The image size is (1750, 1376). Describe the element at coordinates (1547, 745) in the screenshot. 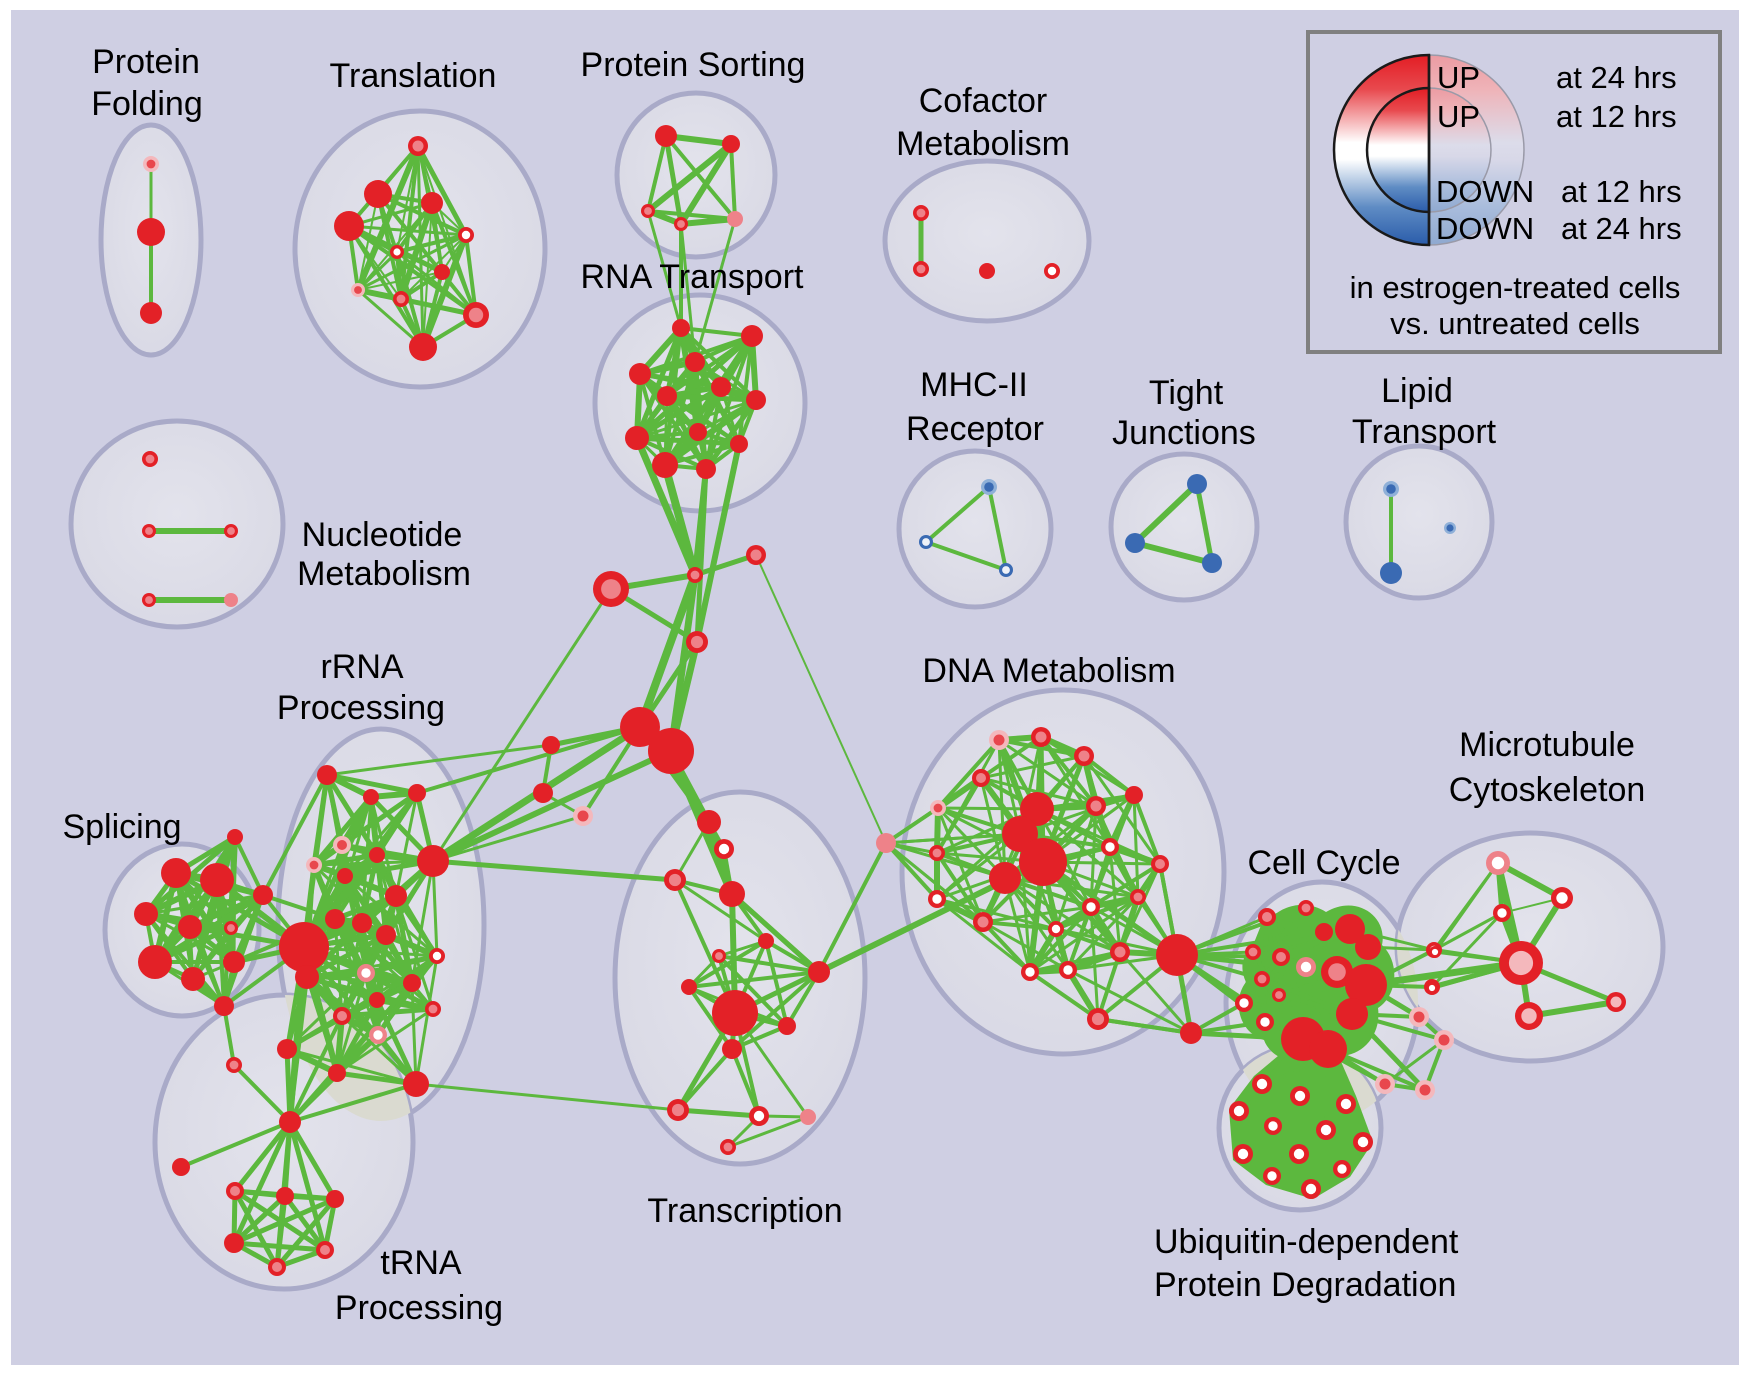

I see `svg-text: Microtubule` at that location.